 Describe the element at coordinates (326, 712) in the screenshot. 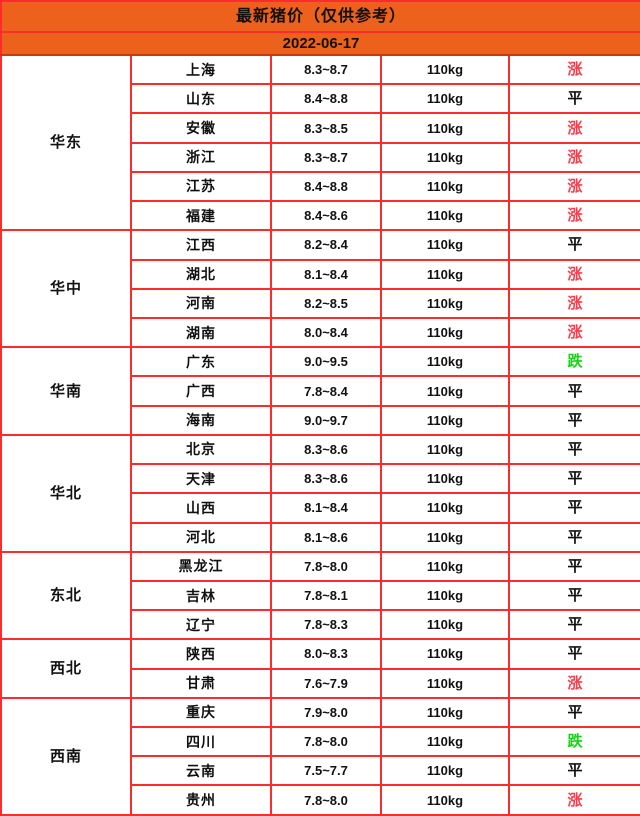

I see `price-range-cell: 7.9~8.0` at that location.